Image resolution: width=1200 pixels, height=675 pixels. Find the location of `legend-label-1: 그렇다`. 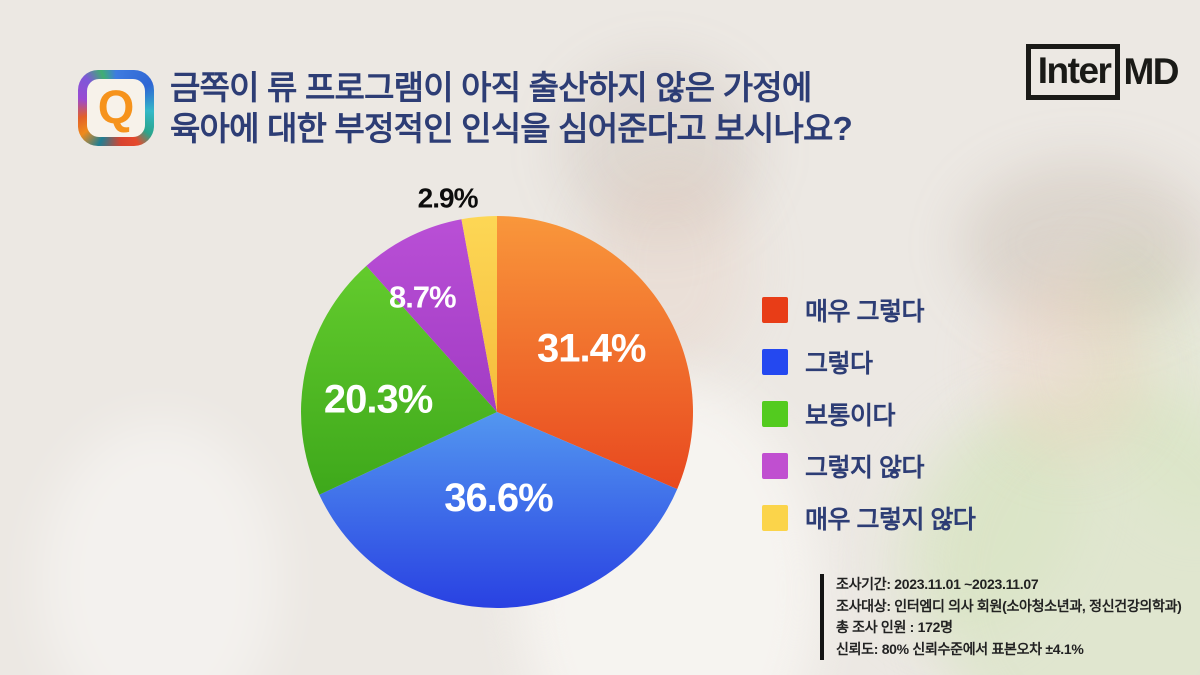

legend-label-1: 그렇다 is located at coordinates (839, 364).